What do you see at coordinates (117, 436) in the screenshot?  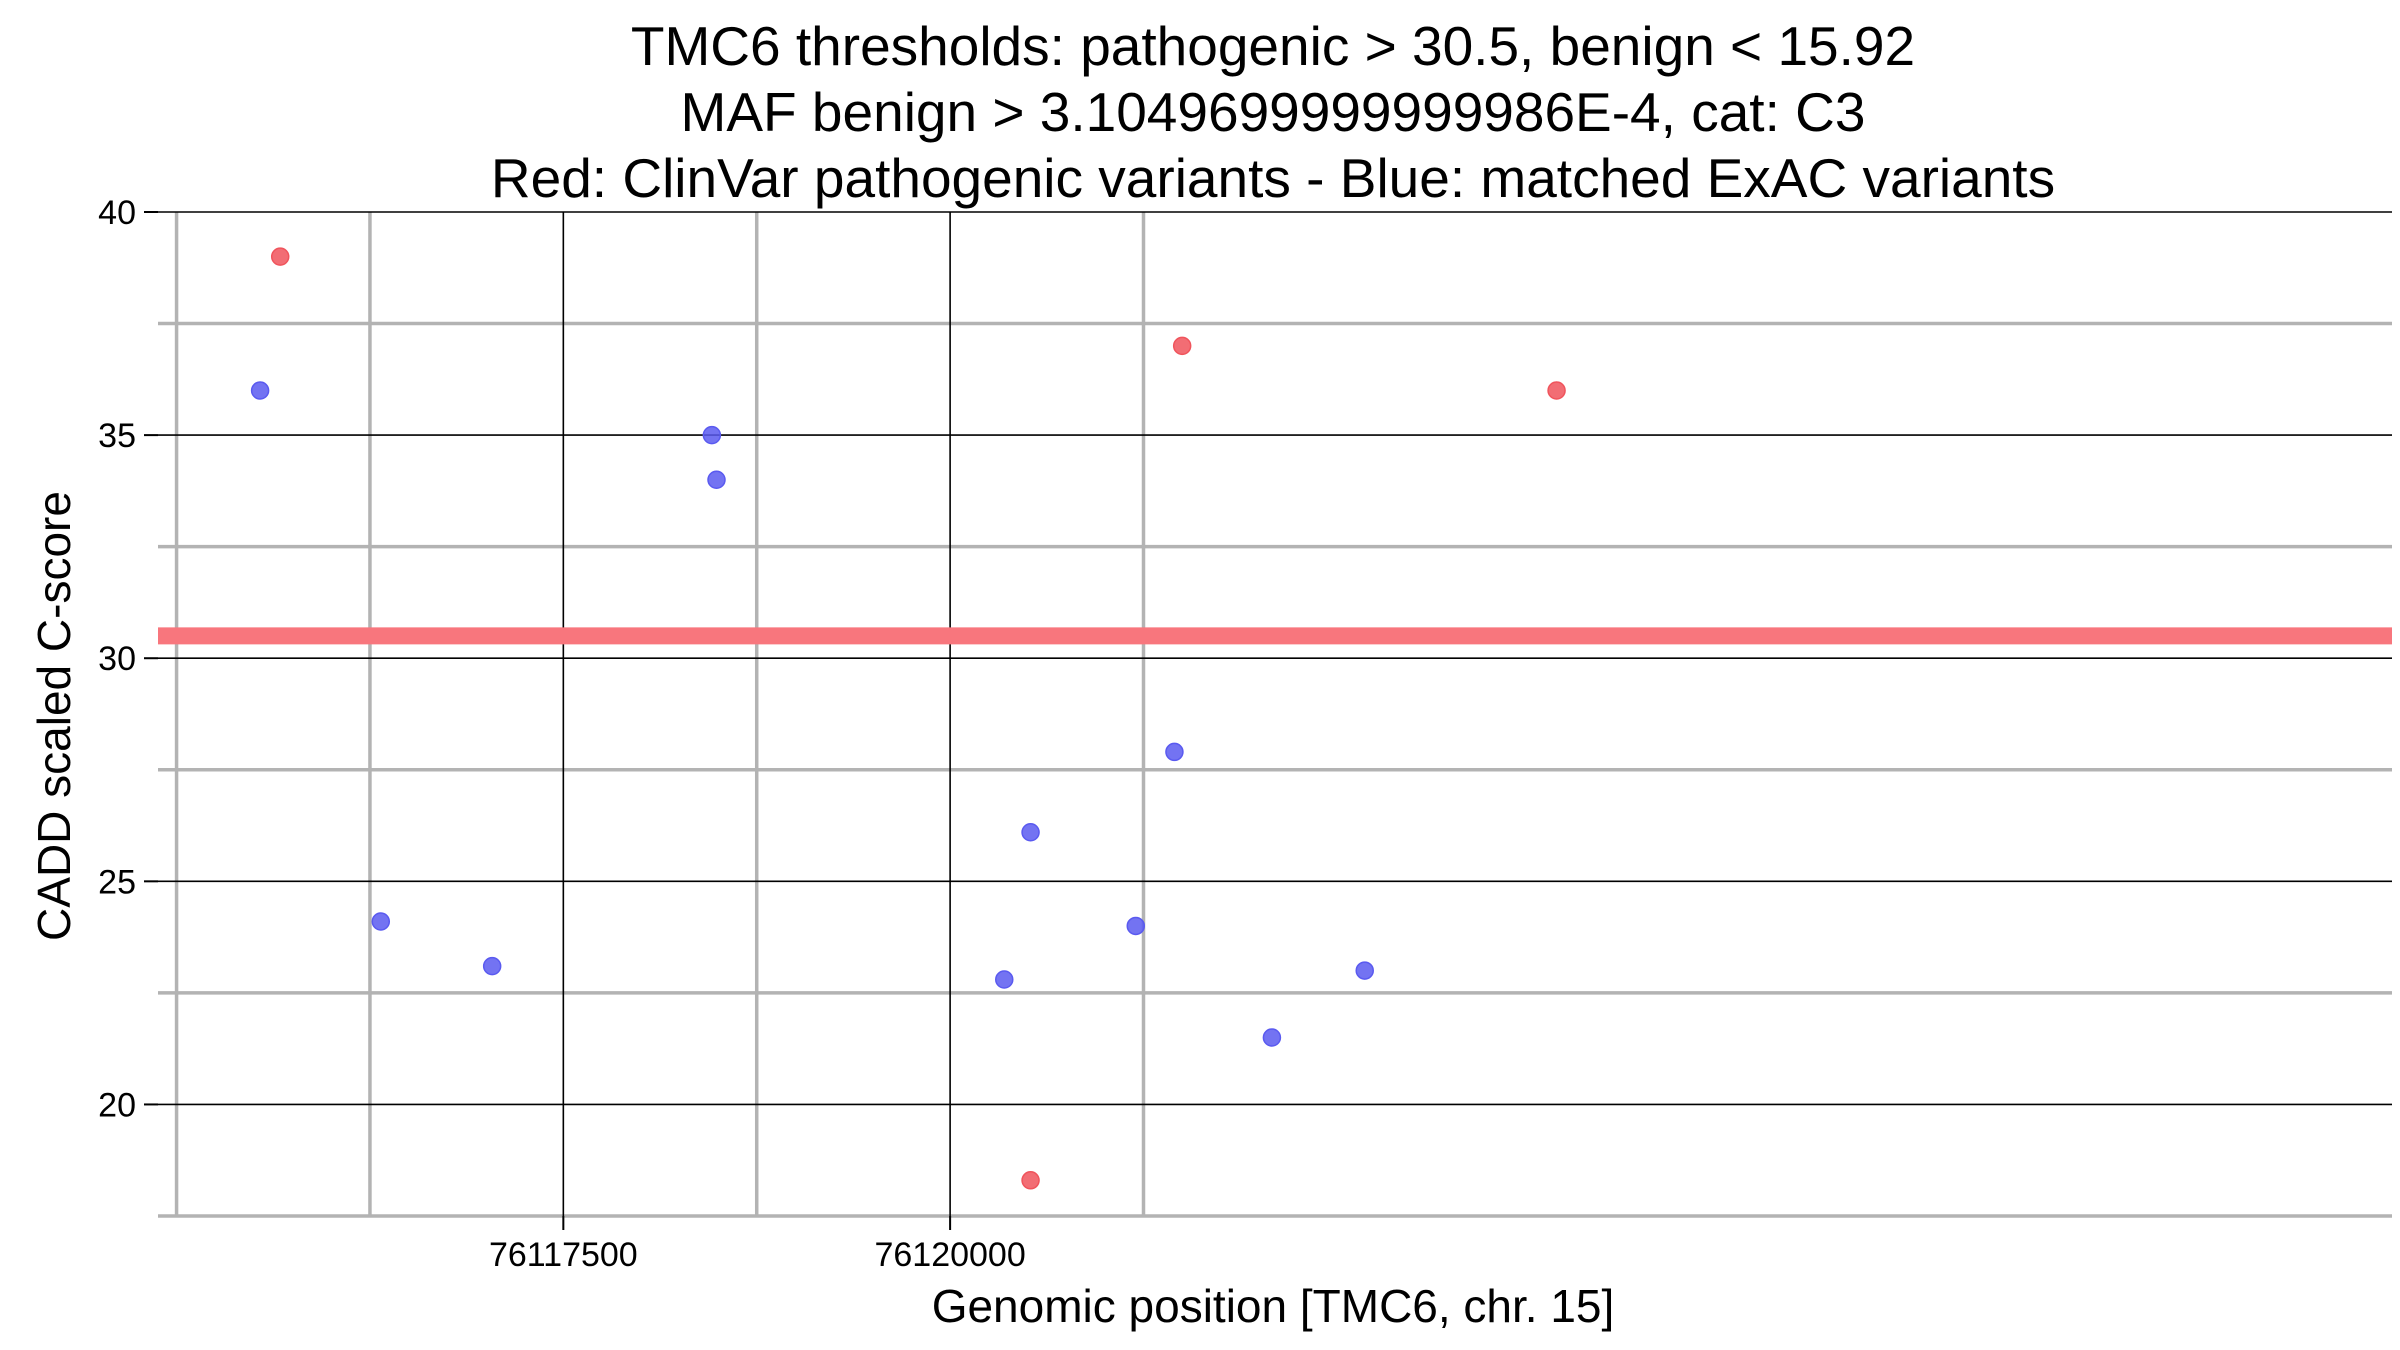 I see `y-tick-label-3: 35` at bounding box center [117, 436].